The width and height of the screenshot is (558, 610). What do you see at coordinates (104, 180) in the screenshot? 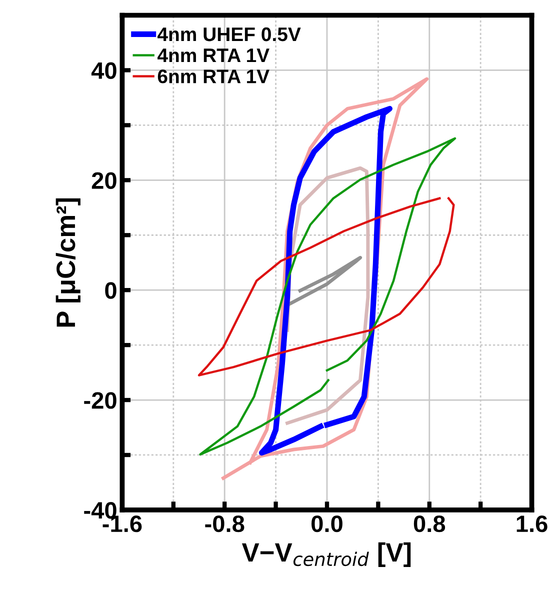
I see `y-tick-label: 20` at bounding box center [104, 180].